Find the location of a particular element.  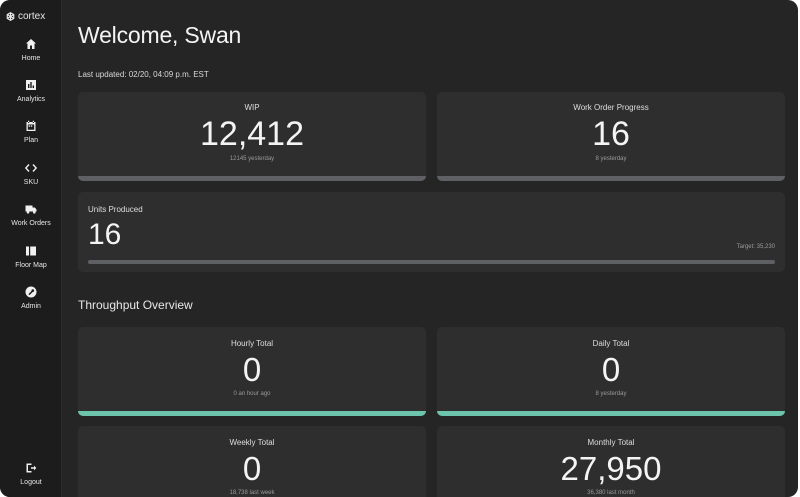

card-label: Work Order Progress is located at coordinates (611, 107).